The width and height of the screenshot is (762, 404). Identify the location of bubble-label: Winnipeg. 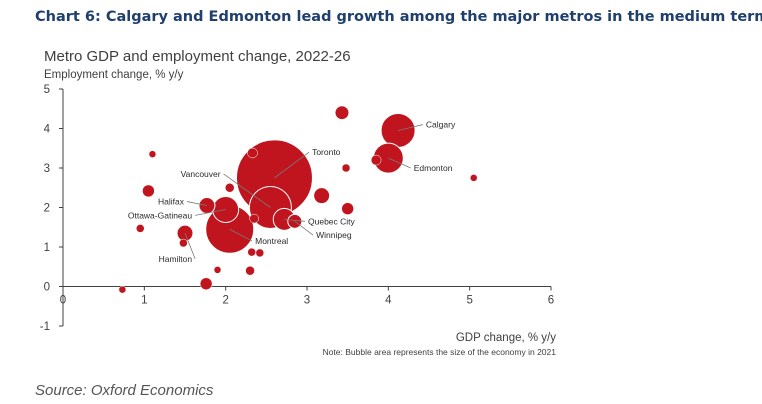
(334, 235).